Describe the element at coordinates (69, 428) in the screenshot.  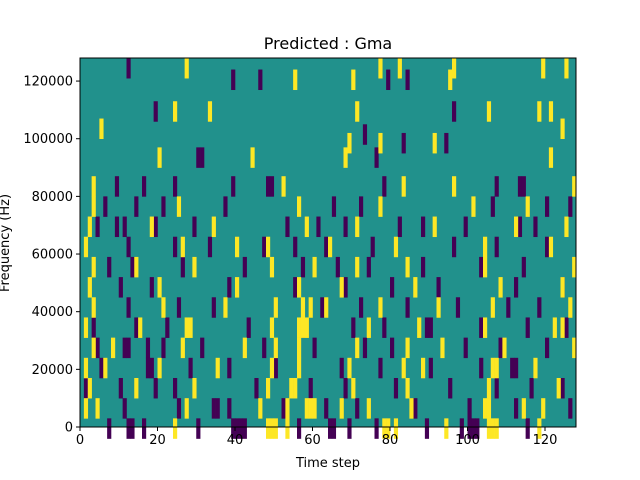
I see `y-tick-label: 0` at that location.